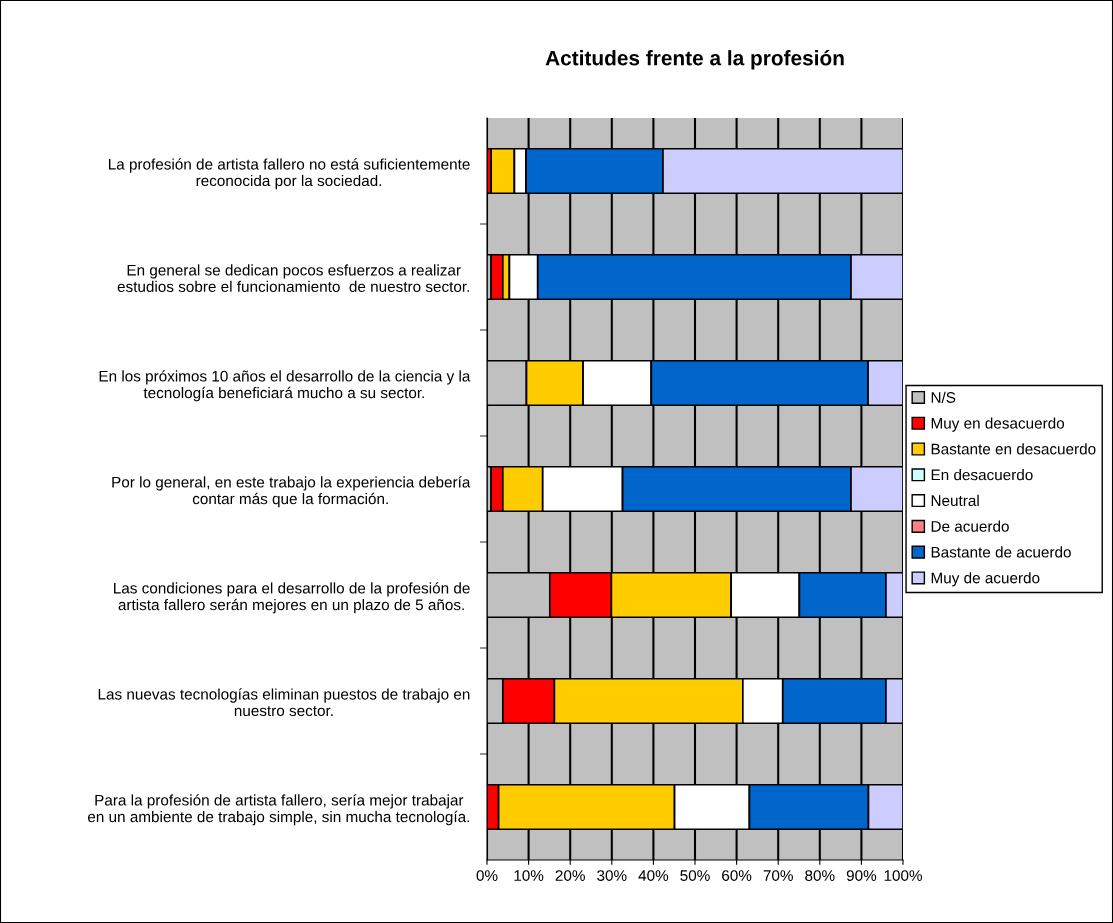 This screenshot has height=923, width=1113. I want to click on legend-label: De acuerdo, so click(970, 526).